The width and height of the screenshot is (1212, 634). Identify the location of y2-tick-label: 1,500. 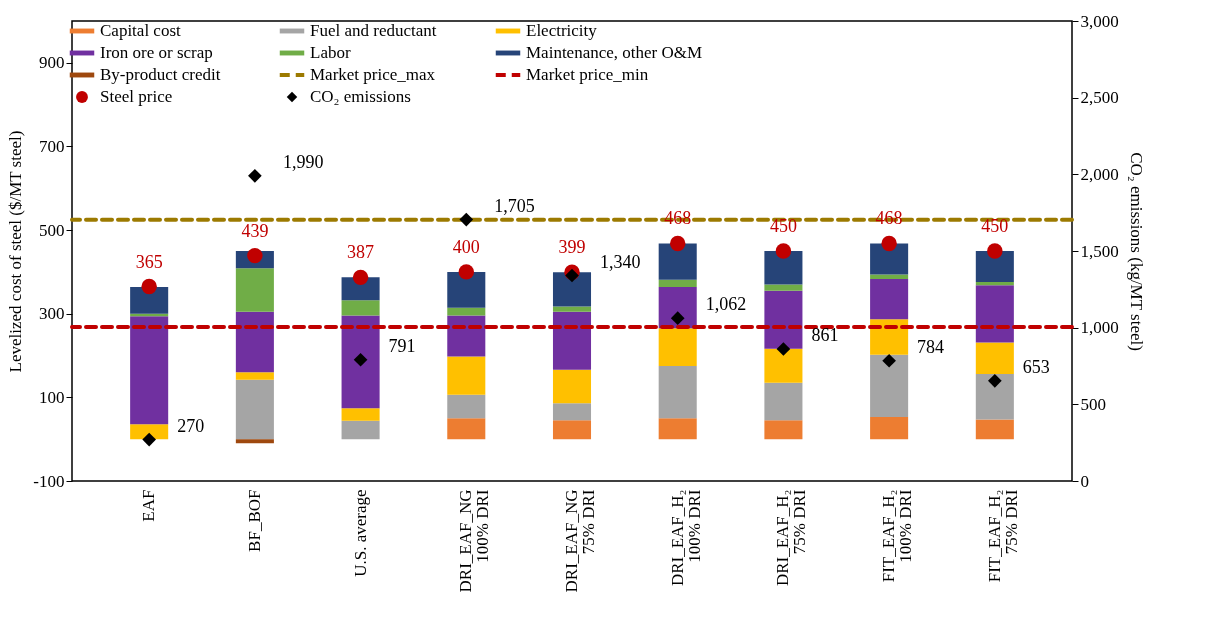
(1099, 251).